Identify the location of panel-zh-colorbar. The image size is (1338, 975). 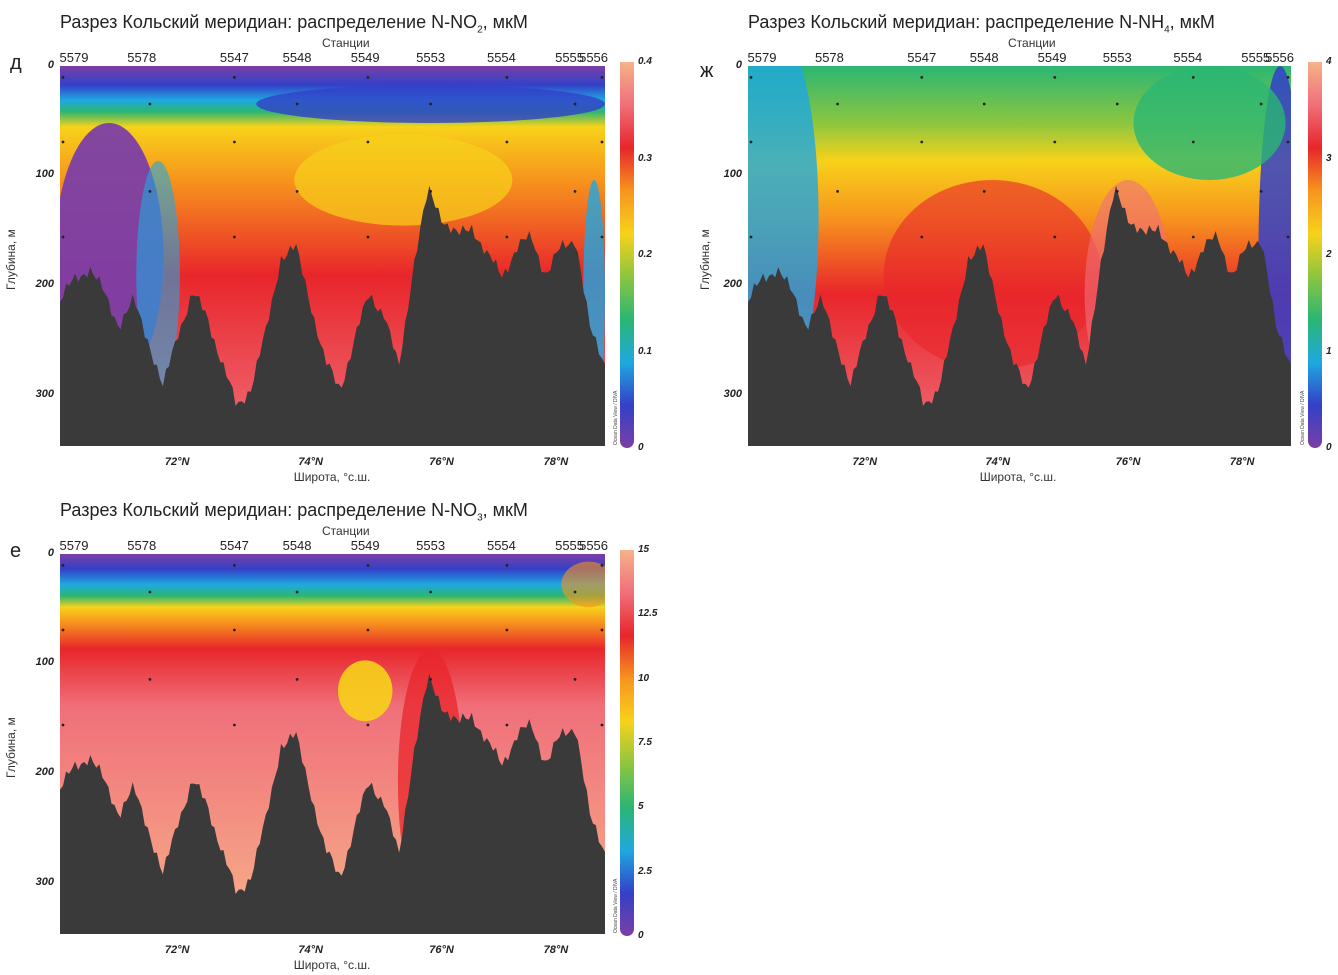
(1315, 255).